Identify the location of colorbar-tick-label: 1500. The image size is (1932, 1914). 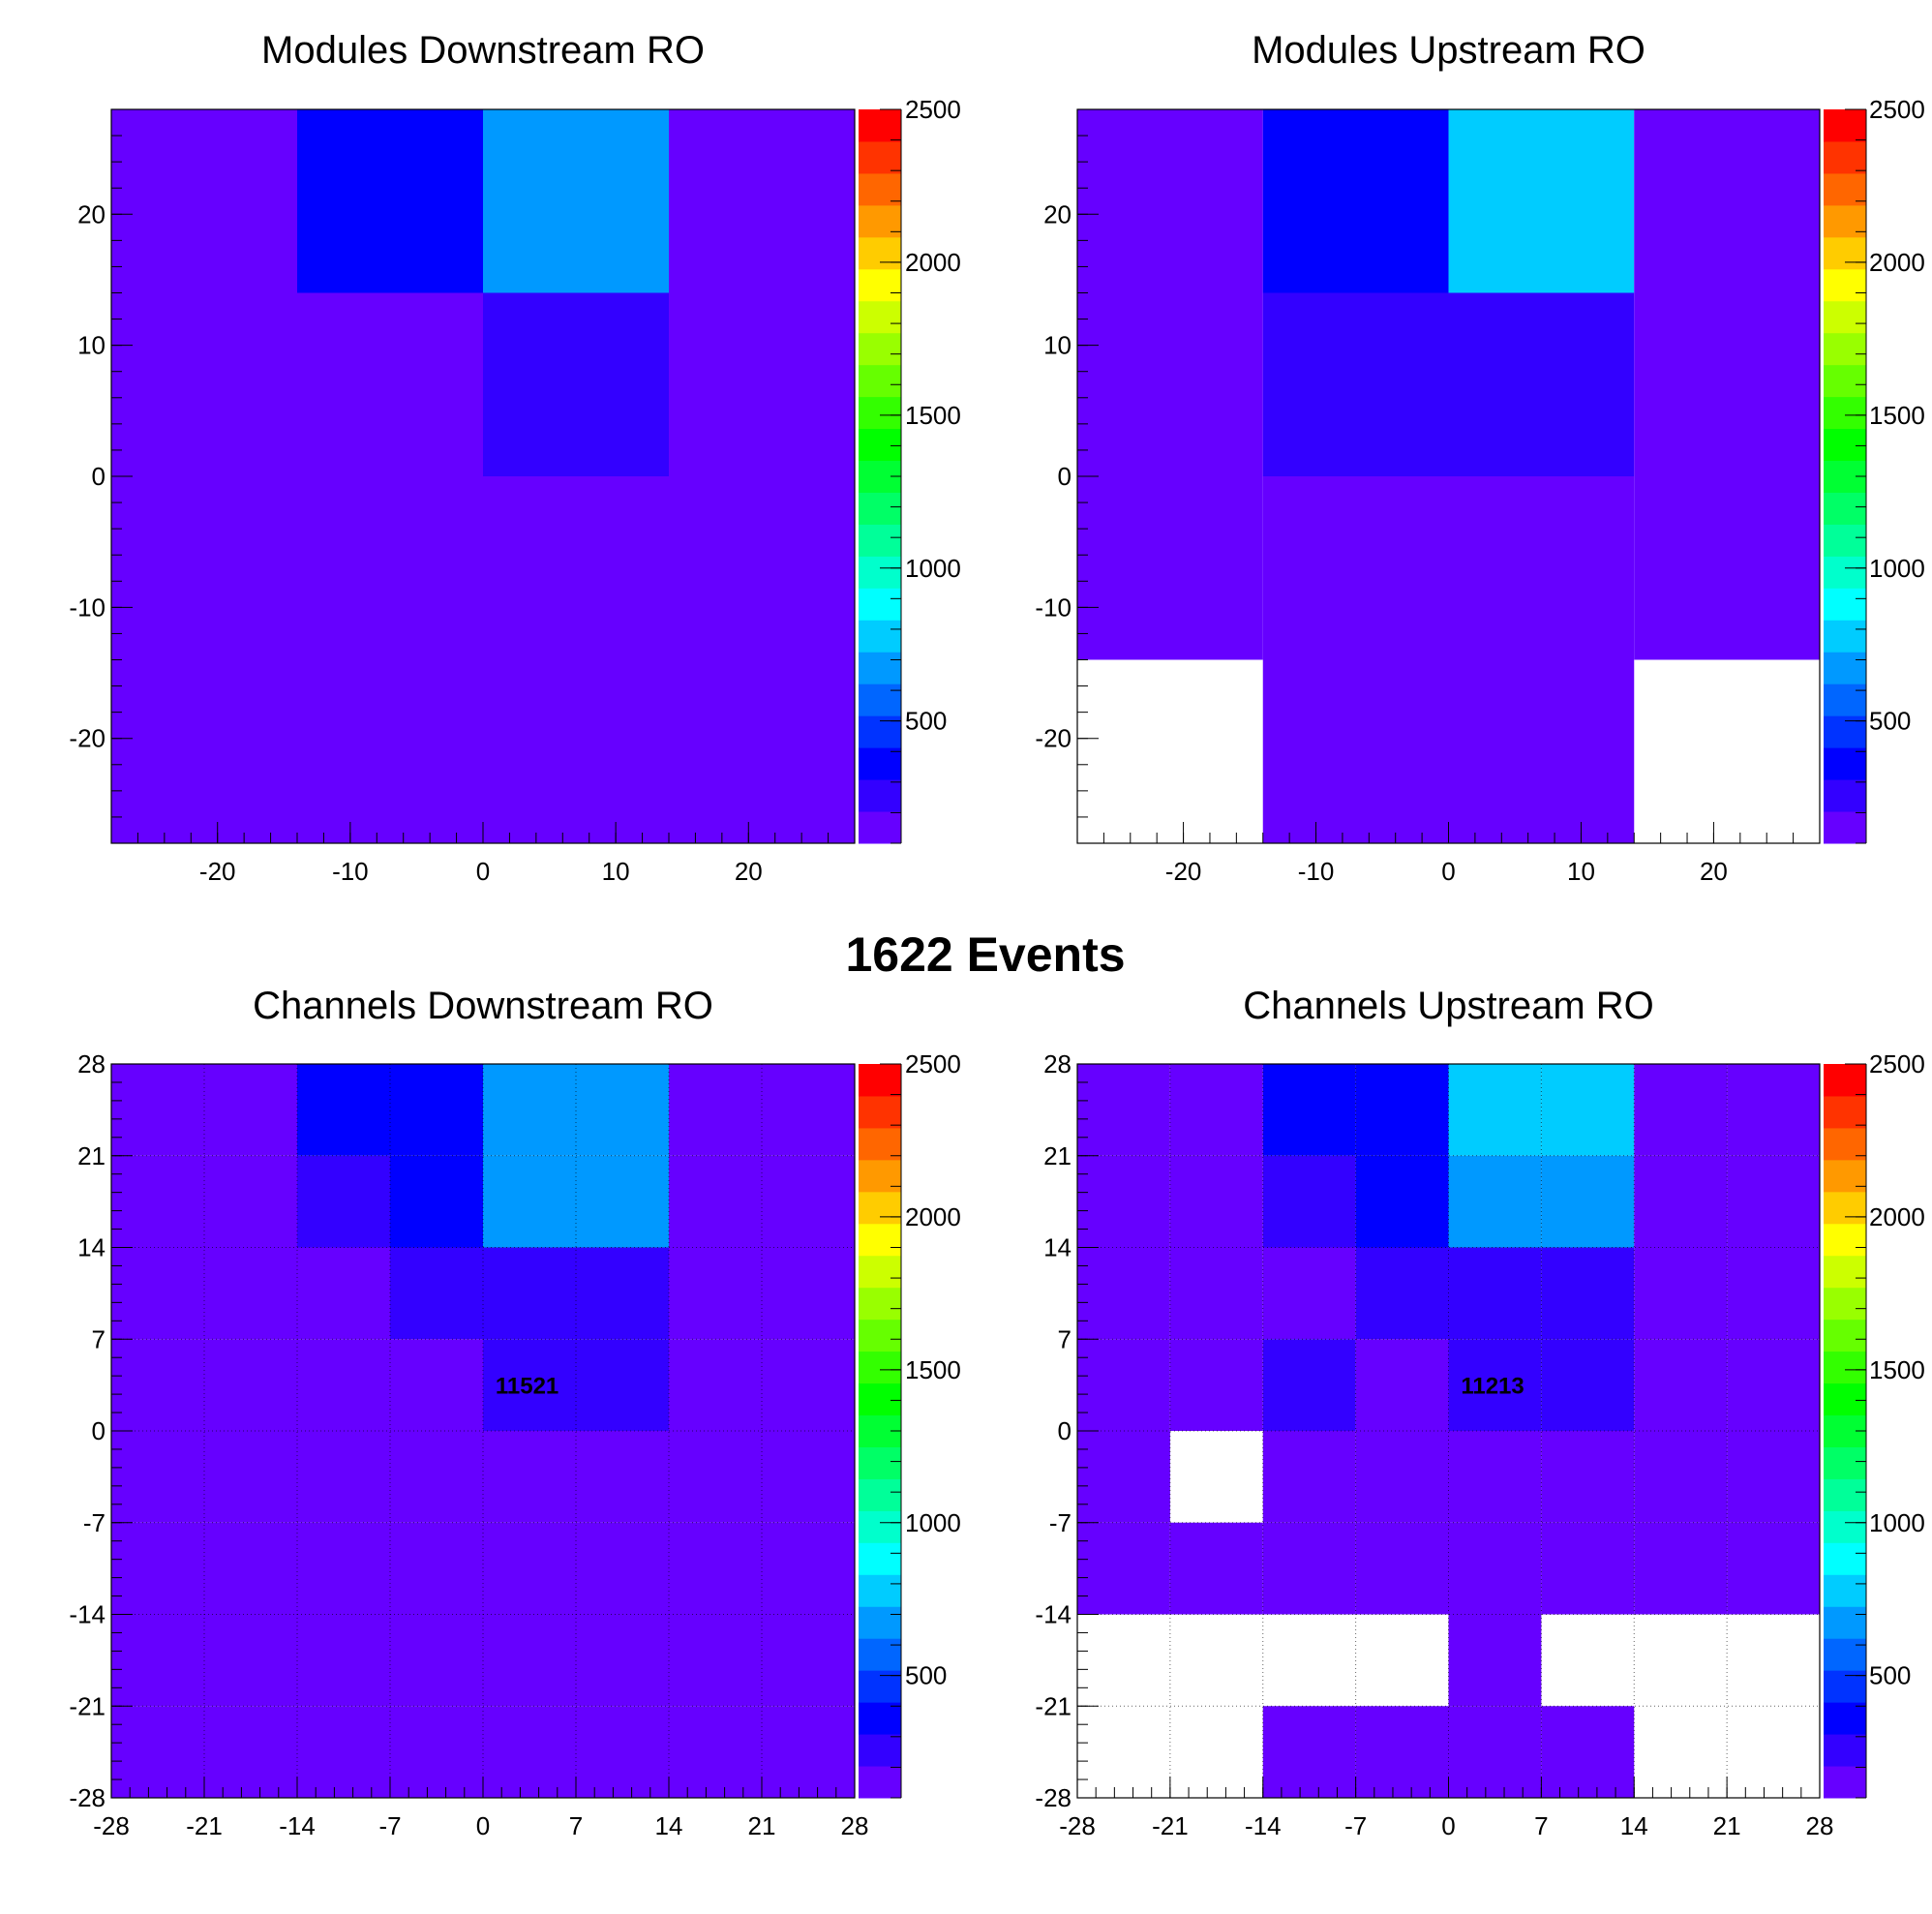
(1897, 415).